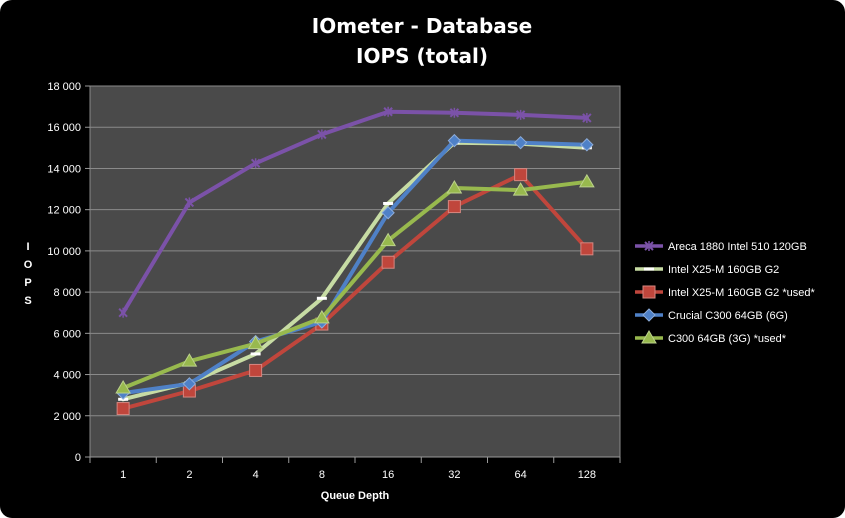  Describe the element at coordinates (64, 87) in the screenshot. I see `y-tick-label: 18 000` at that location.